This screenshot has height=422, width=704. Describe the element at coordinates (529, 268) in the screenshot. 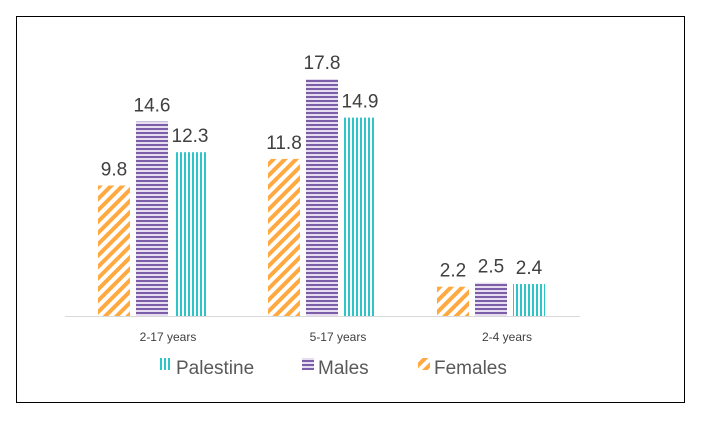

I see `data-label: 2.4` at that location.